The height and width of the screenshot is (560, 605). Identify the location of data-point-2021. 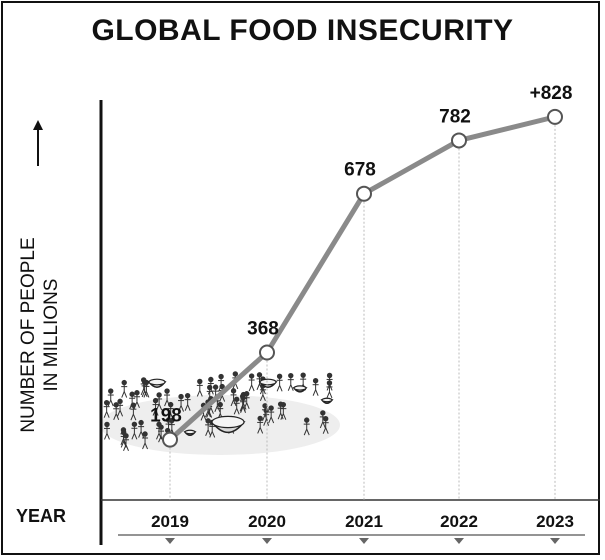
(364, 193).